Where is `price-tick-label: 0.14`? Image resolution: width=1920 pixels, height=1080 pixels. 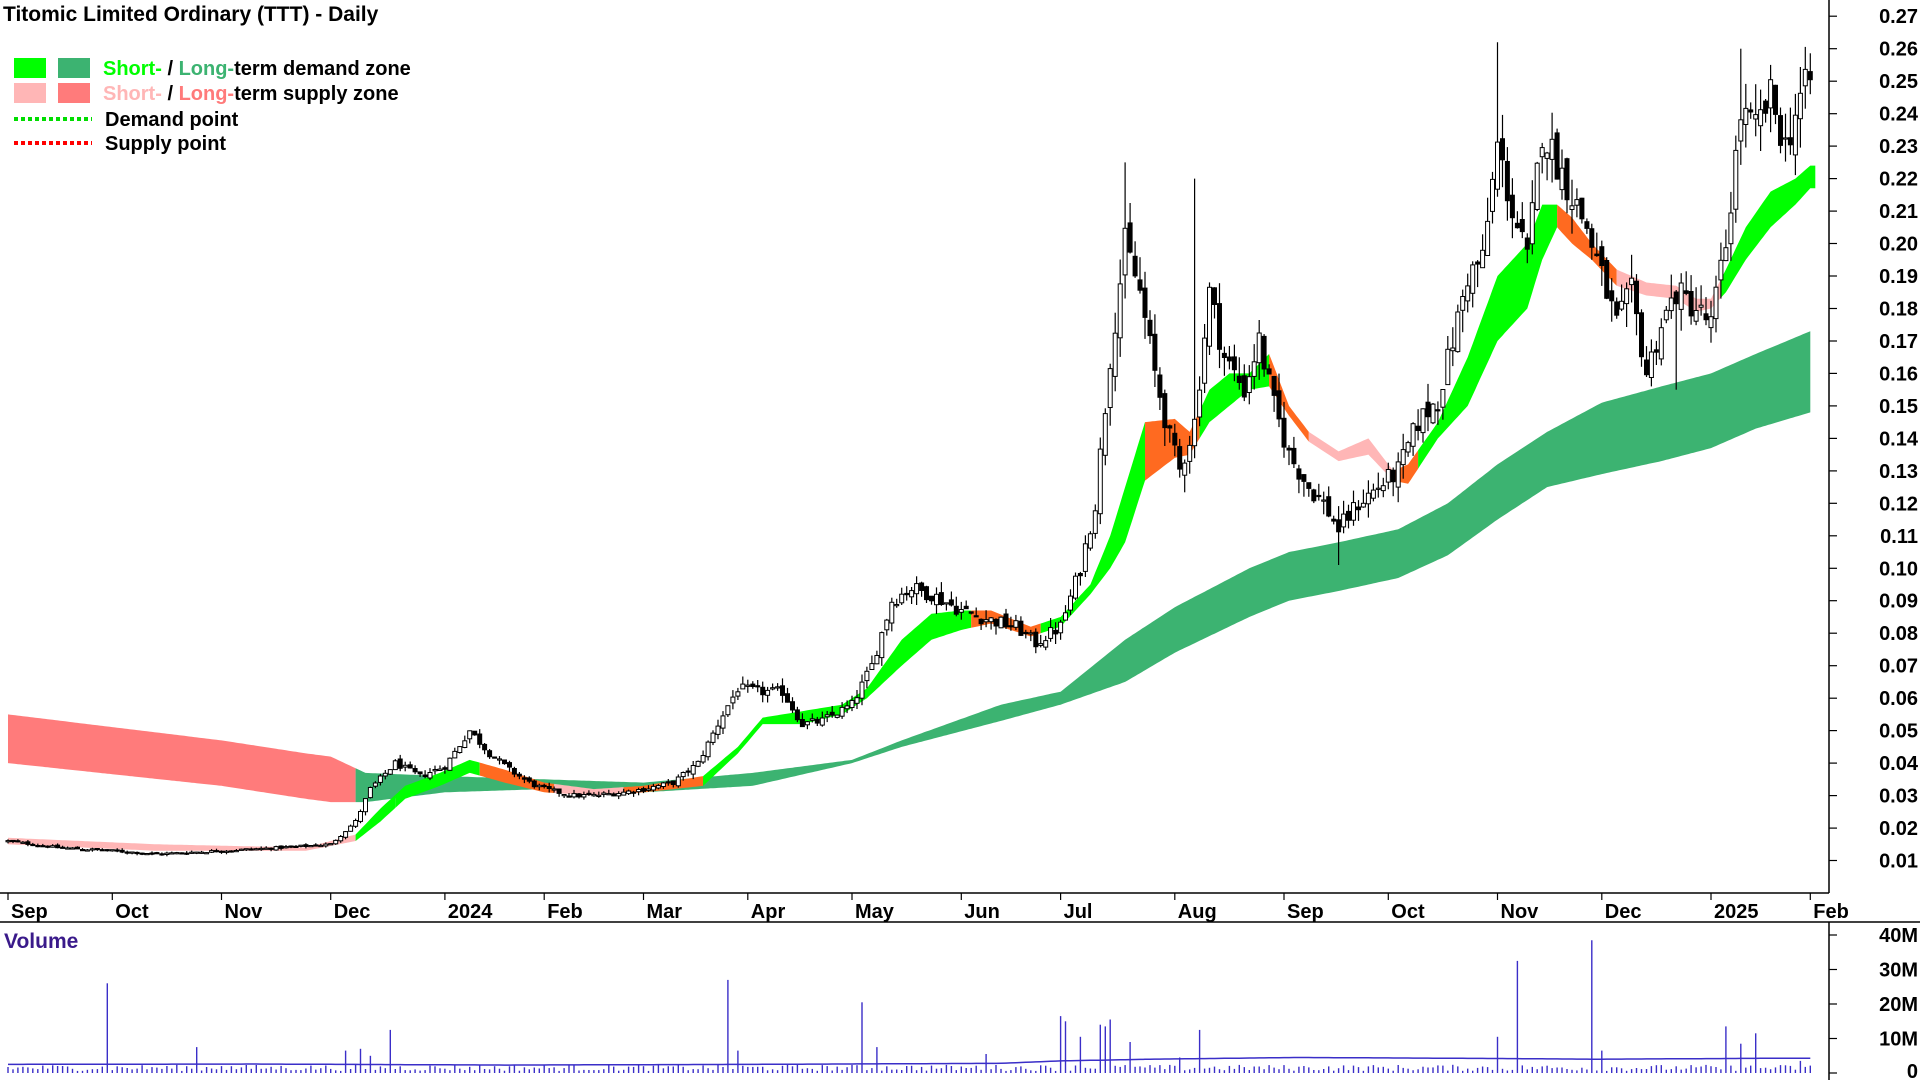 price-tick-label: 0.14 is located at coordinates (1899, 439).